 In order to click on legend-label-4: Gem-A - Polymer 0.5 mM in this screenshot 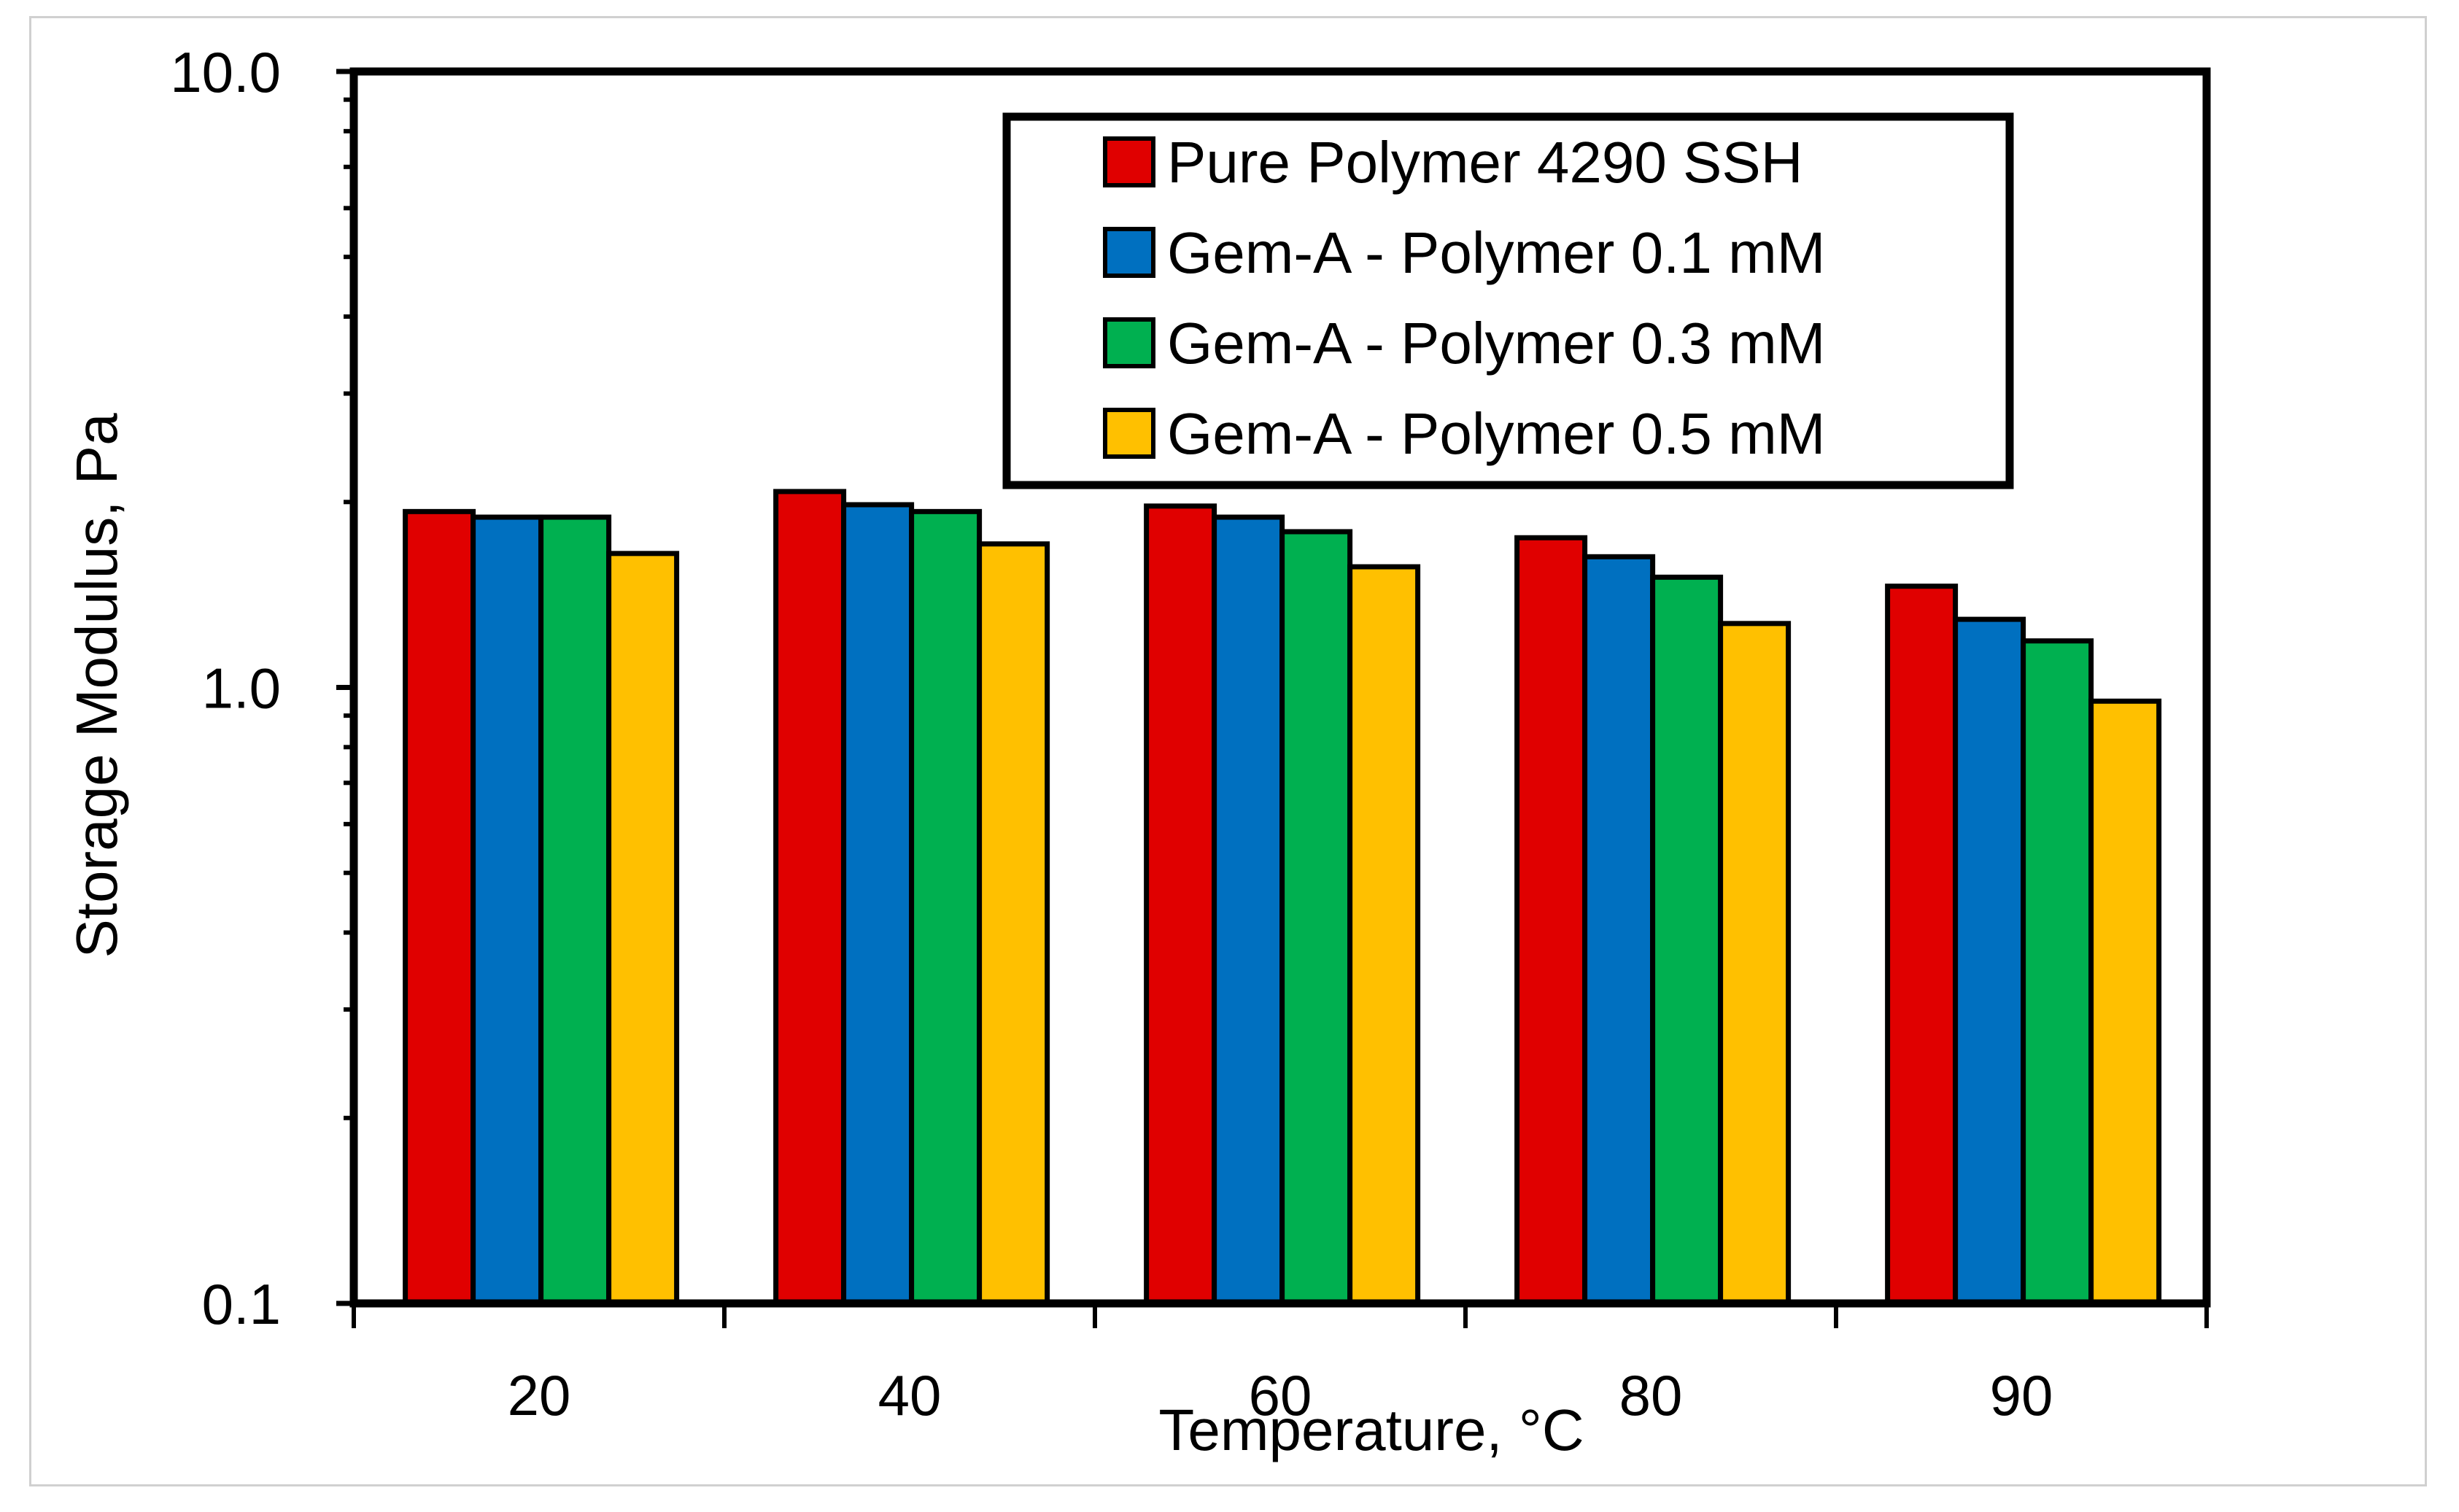, I will do `click(1496, 434)`.